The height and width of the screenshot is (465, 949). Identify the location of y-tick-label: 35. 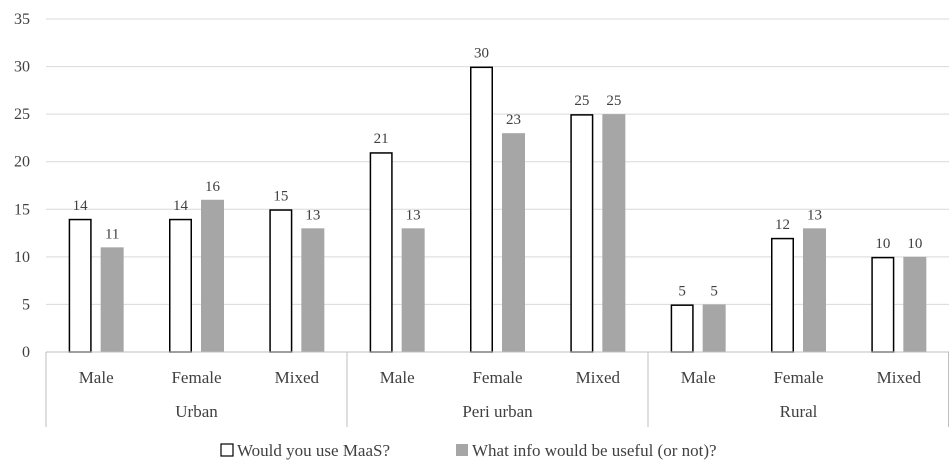
(22, 19).